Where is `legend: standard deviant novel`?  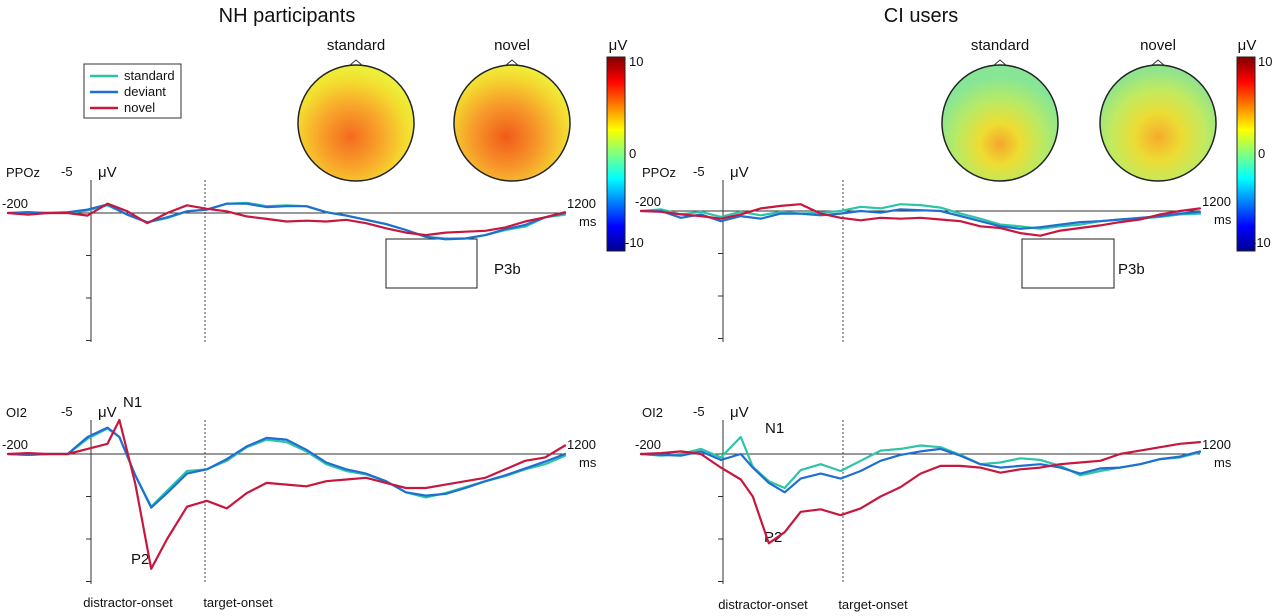 legend: standard deviant novel is located at coordinates (132, 91).